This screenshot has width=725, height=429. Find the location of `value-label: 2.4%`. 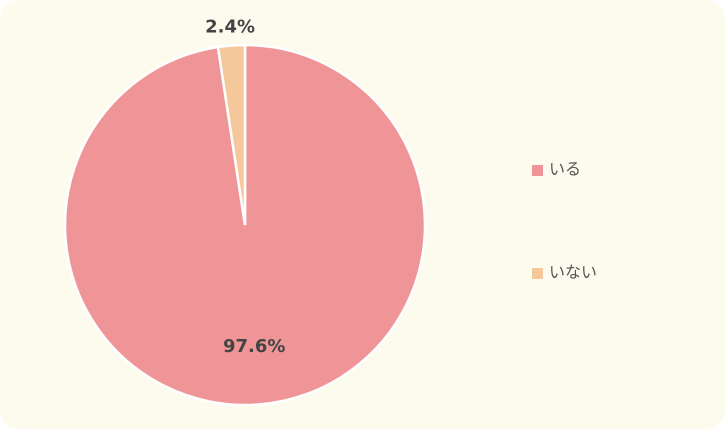

value-label: 2.4% is located at coordinates (230, 27).